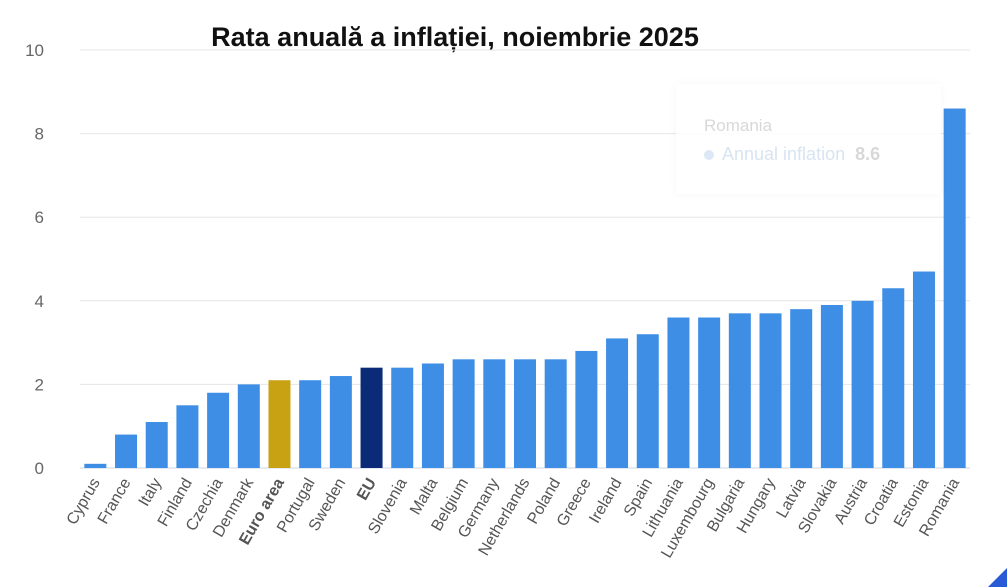  Describe the element at coordinates (39, 134) in the screenshot. I see `y-tick-label: 8` at that location.